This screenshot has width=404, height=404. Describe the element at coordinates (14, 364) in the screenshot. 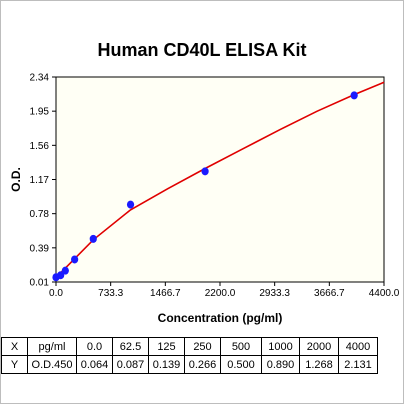

I see `table-cell: Y` at that location.